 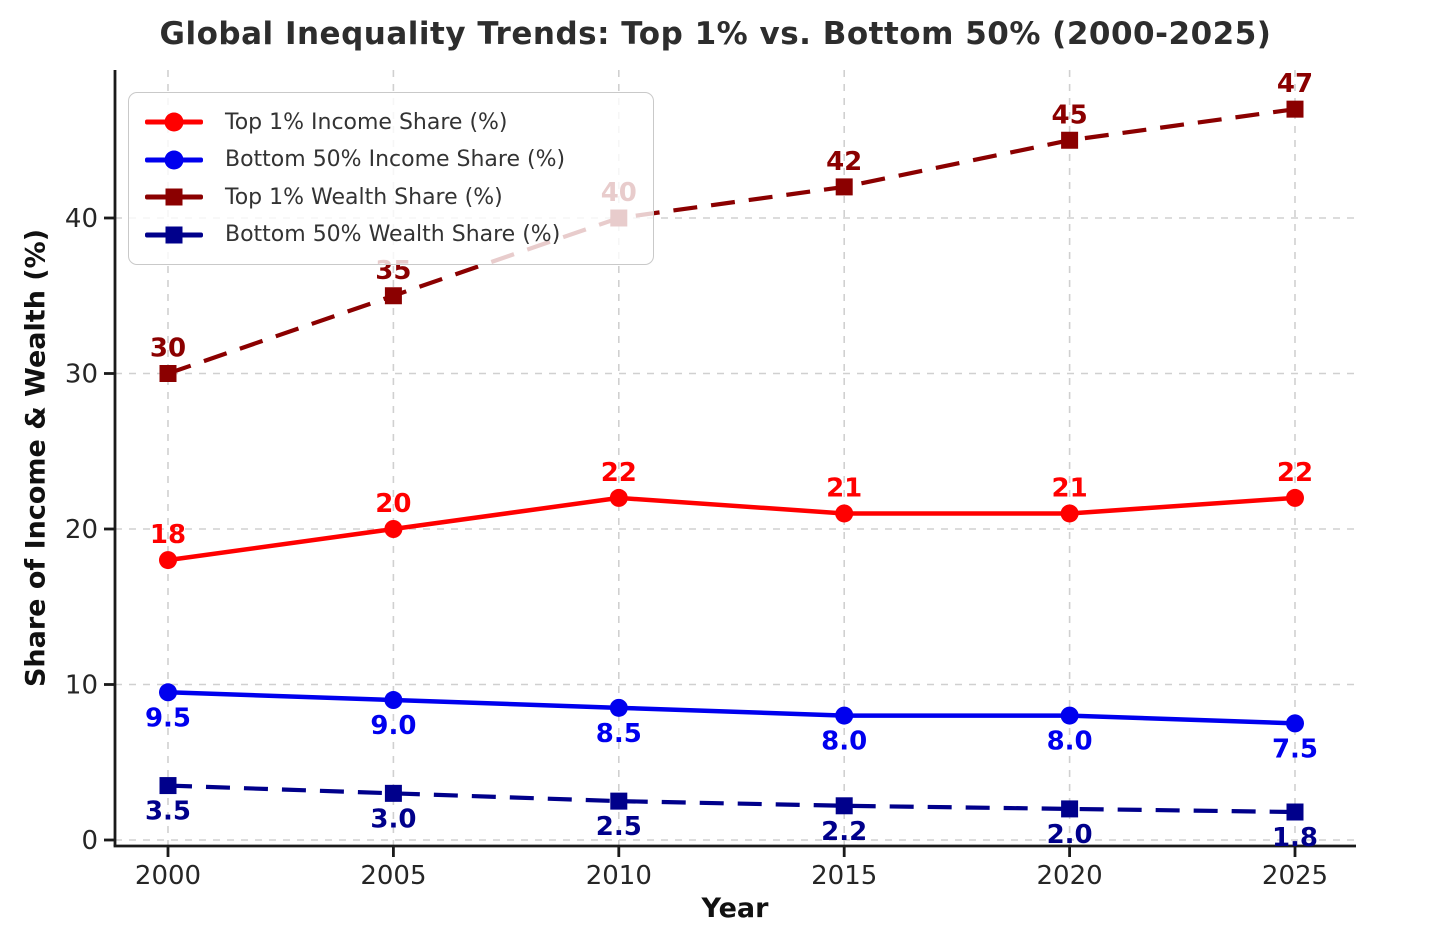 What do you see at coordinates (618, 707) in the screenshot?
I see `marker-bottom-50-income-share-2010` at bounding box center [618, 707].